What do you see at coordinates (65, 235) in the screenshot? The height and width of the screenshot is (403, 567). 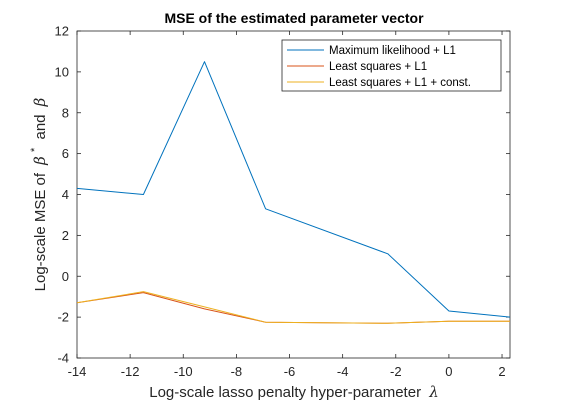 I see `y-tick-label: 2` at bounding box center [65, 235].